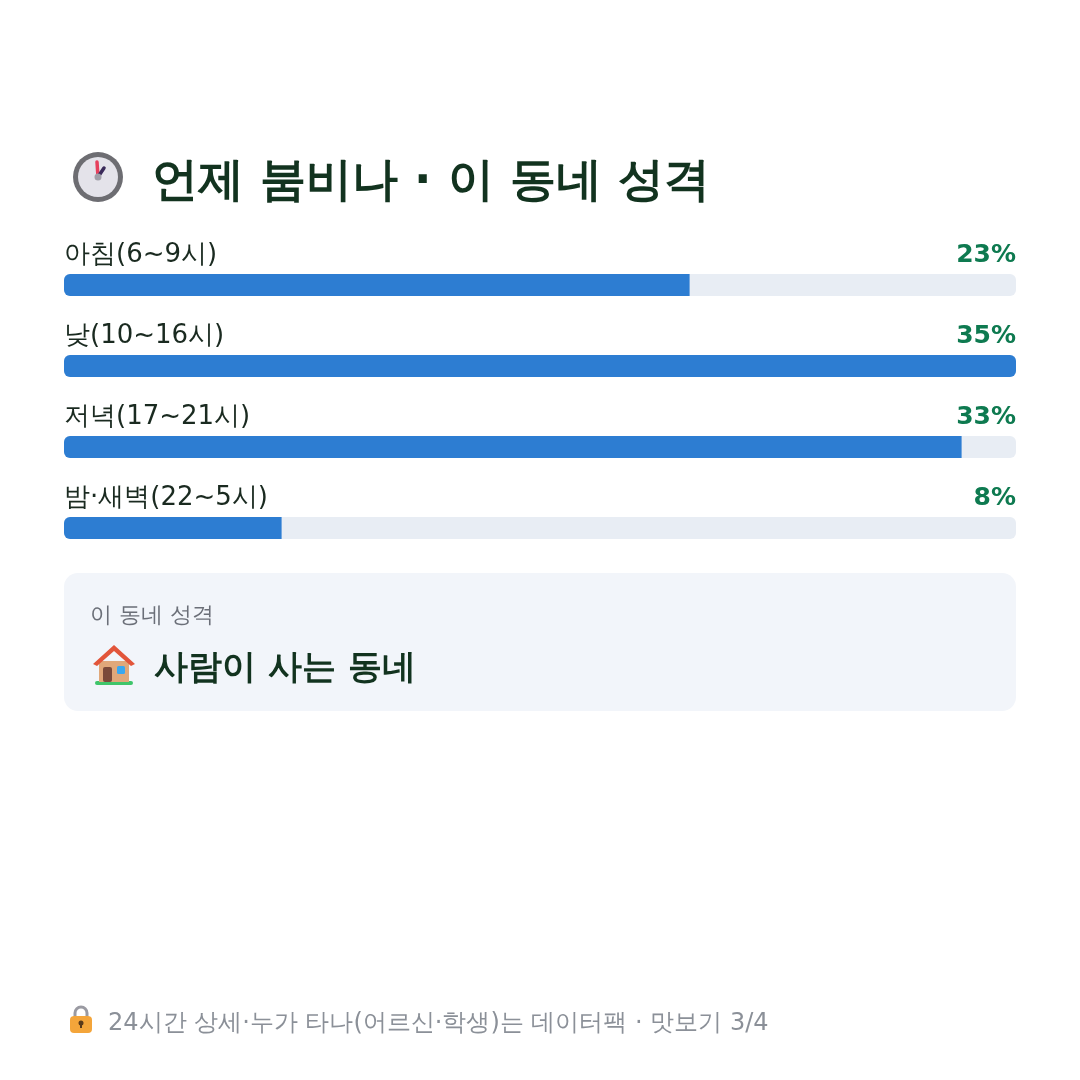  Describe the element at coordinates (141, 253) in the screenshot. I see `y-tick-label: 아침(6~9시)` at that location.